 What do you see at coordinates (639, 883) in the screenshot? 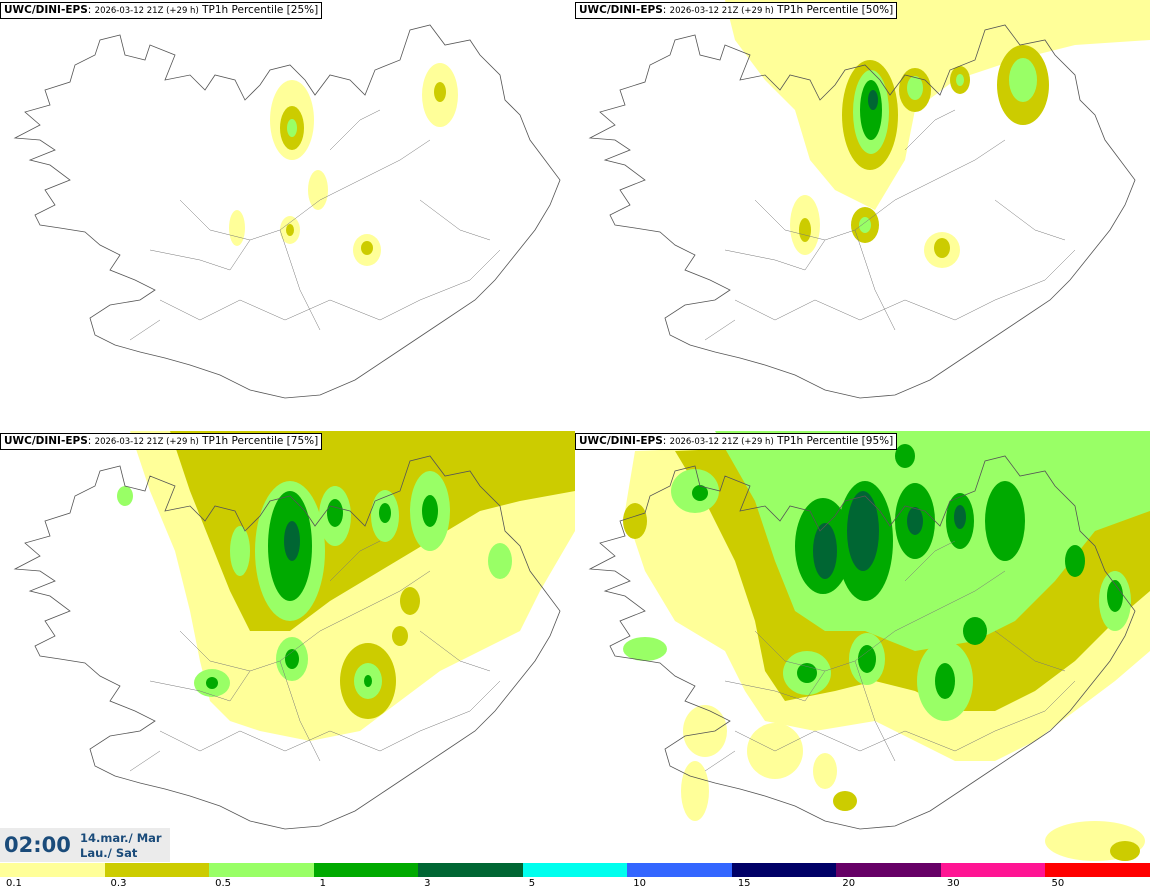
I see `colorbar-tick-label: 10` at bounding box center [639, 883].